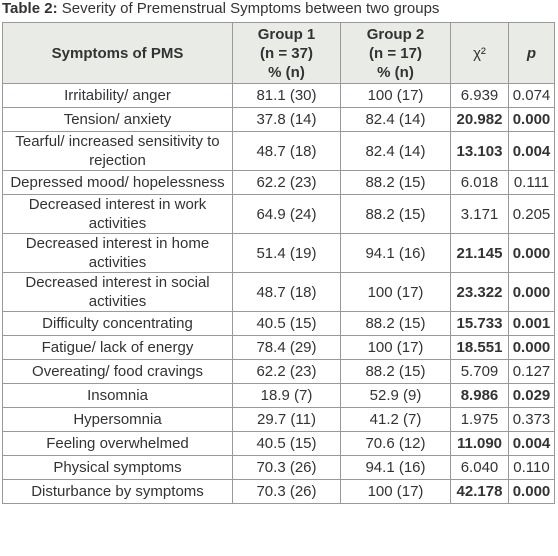 This screenshot has width=558, height=556. What do you see at coordinates (479, 467) in the screenshot?
I see `value-cell: 6.040` at bounding box center [479, 467].